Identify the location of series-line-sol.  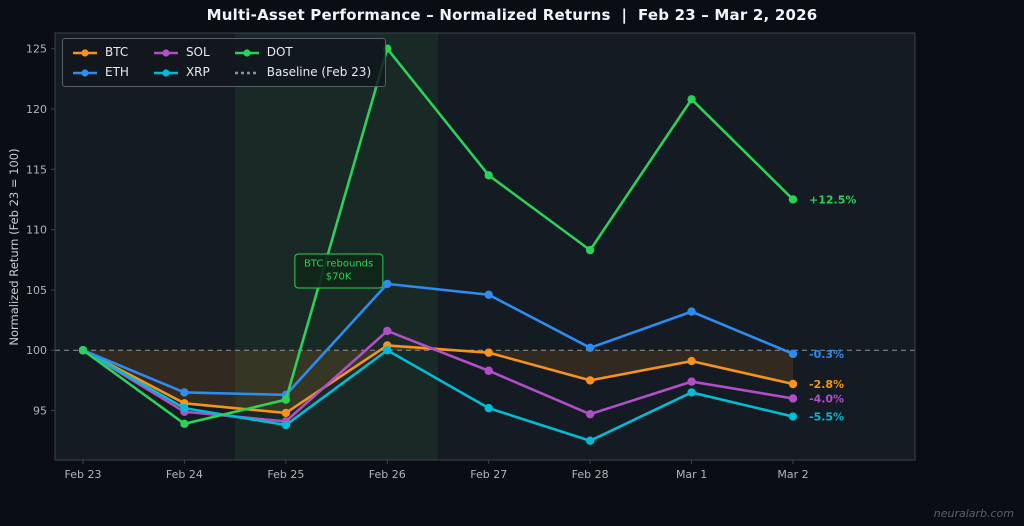
(438, 376).